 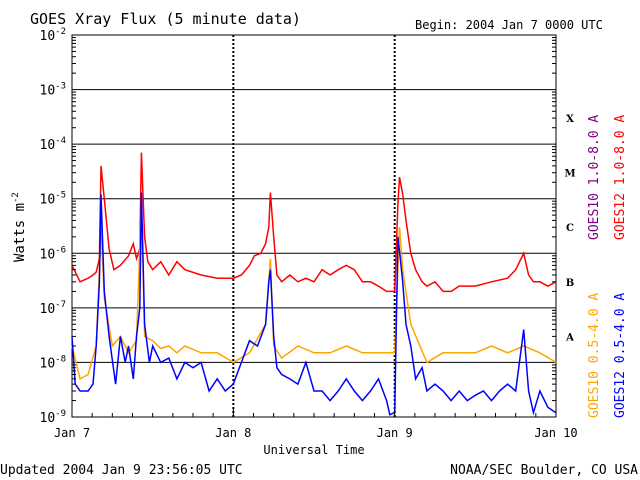 What do you see at coordinates (60, 87) in the screenshot?
I see `y-tick-exponent: -3` at bounding box center [60, 87].